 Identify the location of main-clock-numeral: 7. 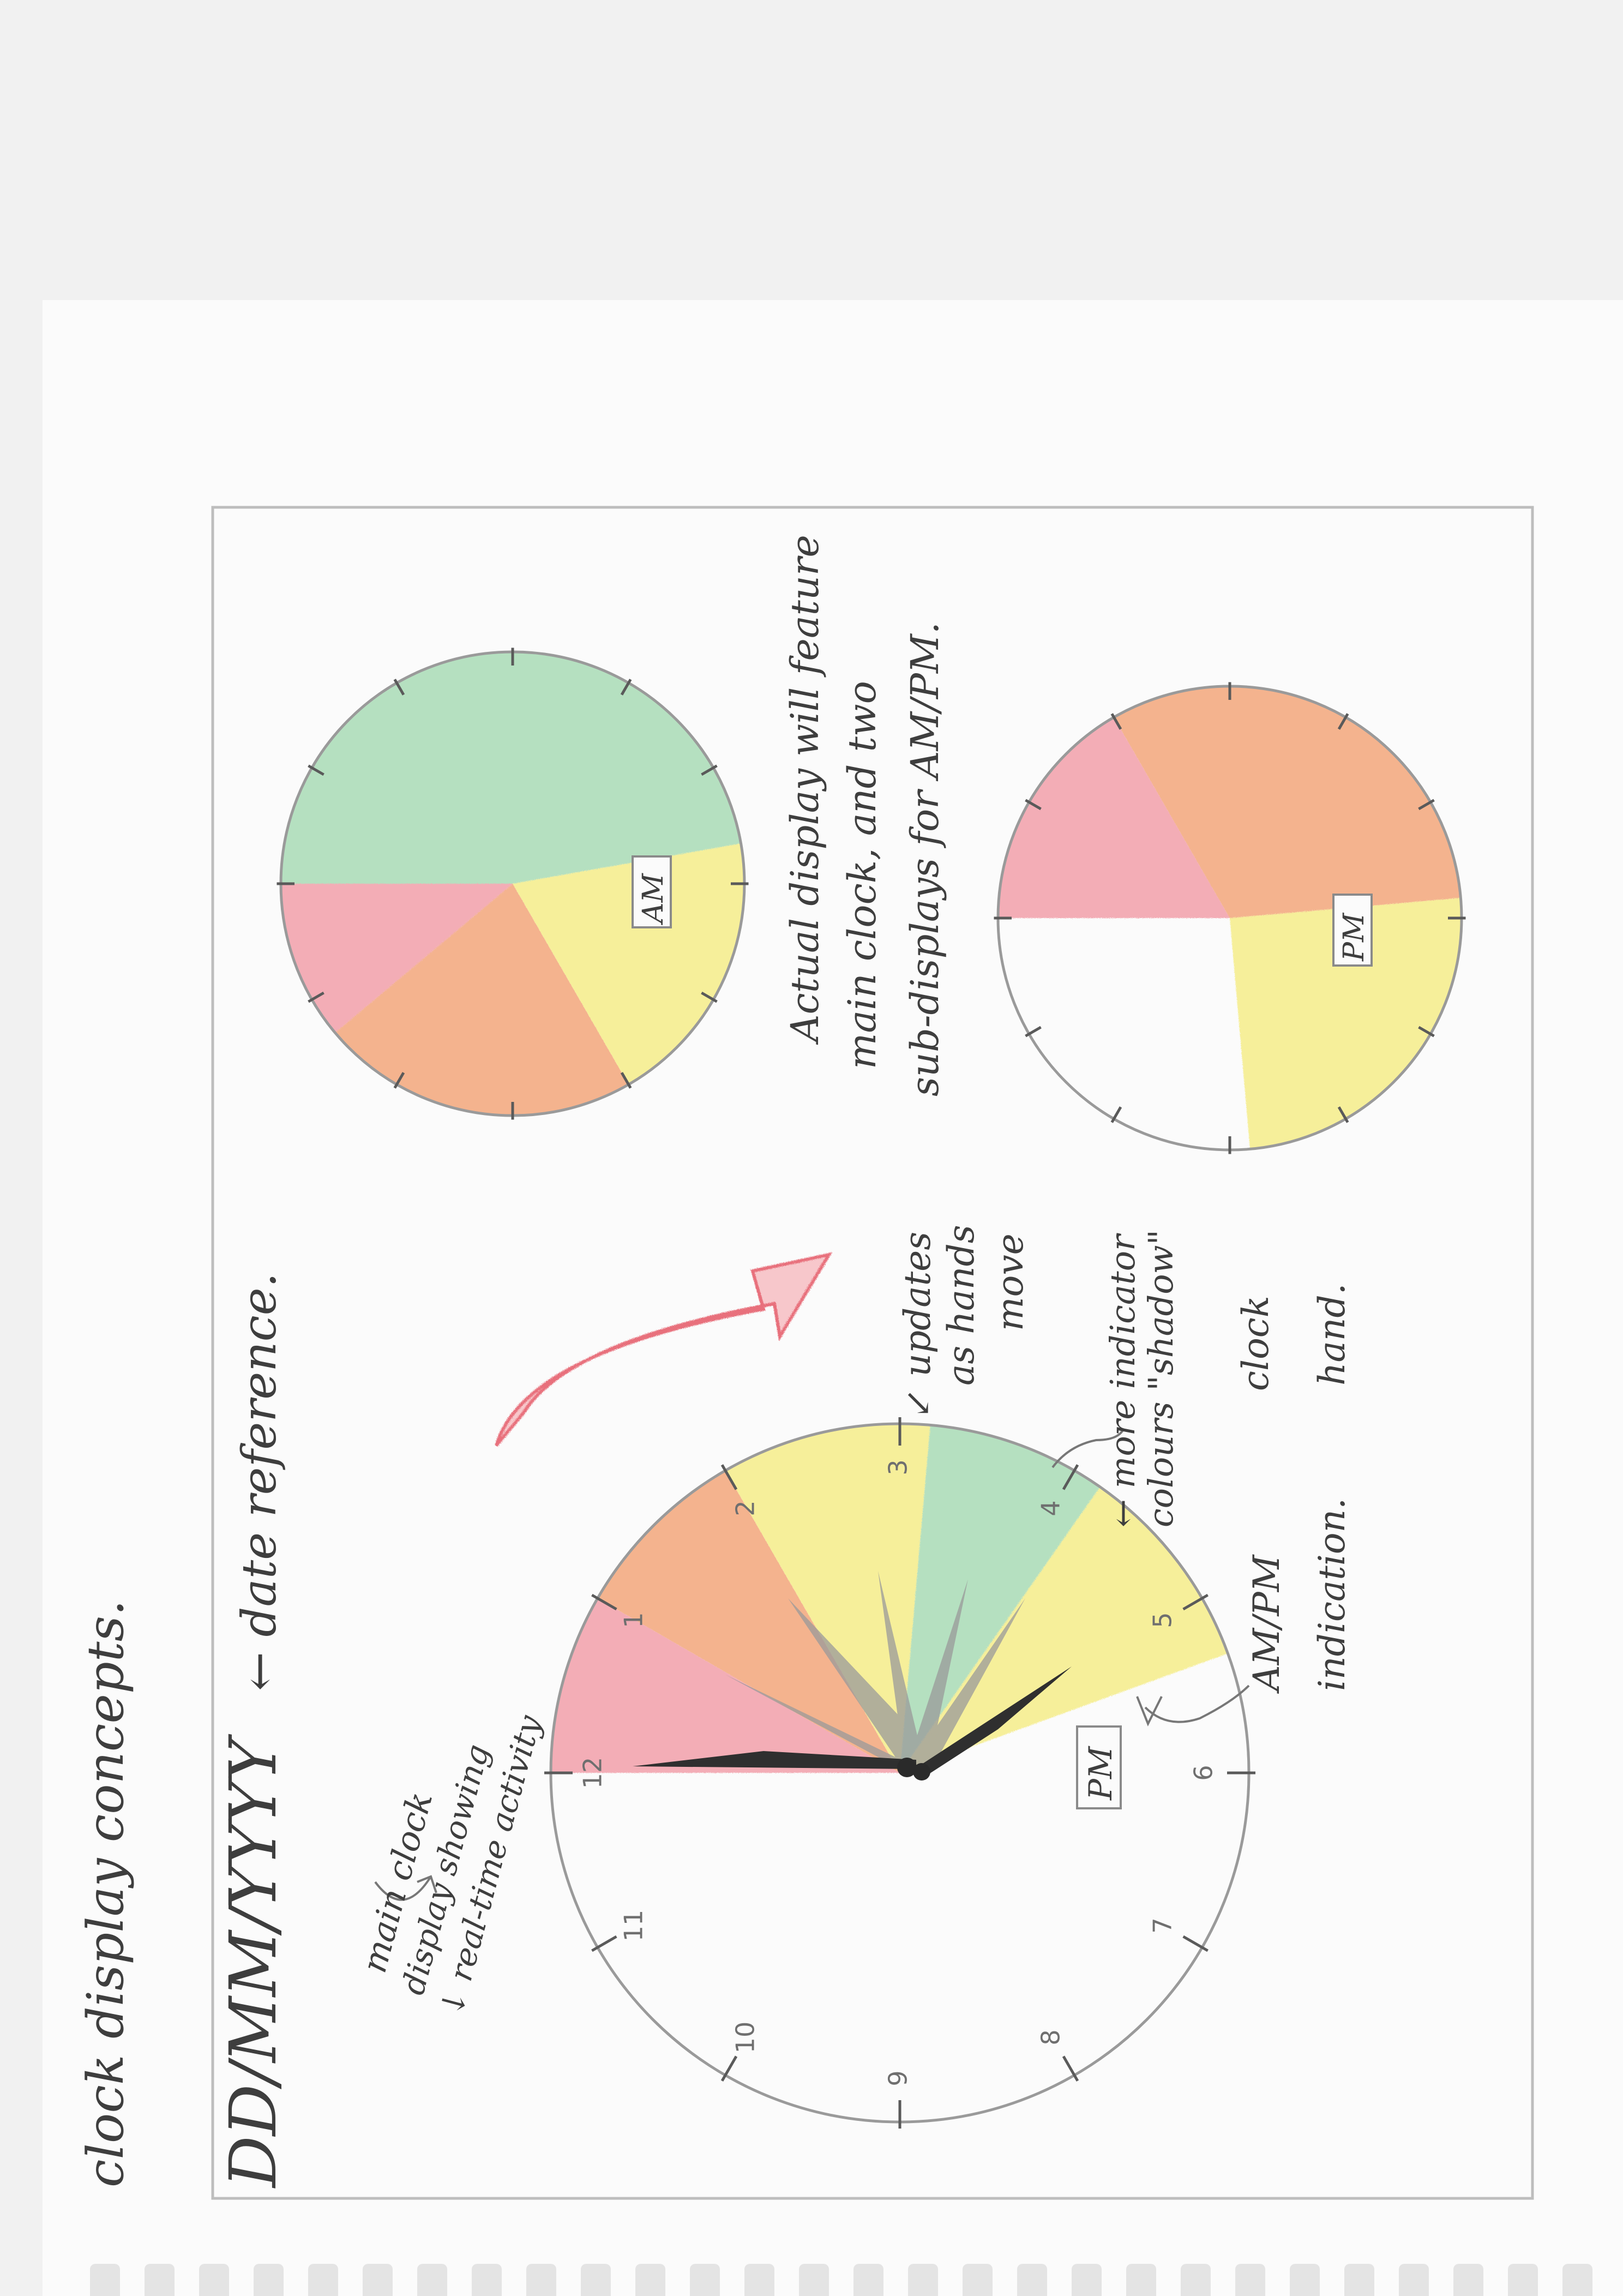
(1162, 1925).